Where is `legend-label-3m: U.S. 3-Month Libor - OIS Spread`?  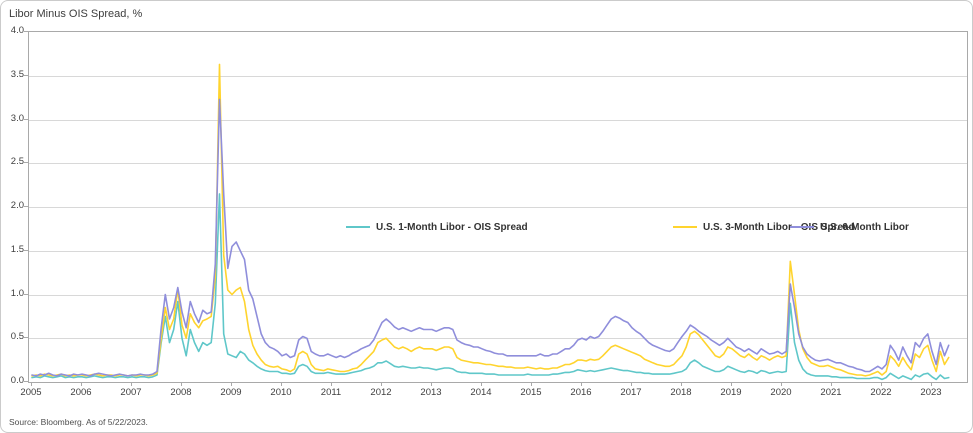
legend-label-3m: U.S. 3-Month Libor - OIS Spread is located at coordinates (779, 227).